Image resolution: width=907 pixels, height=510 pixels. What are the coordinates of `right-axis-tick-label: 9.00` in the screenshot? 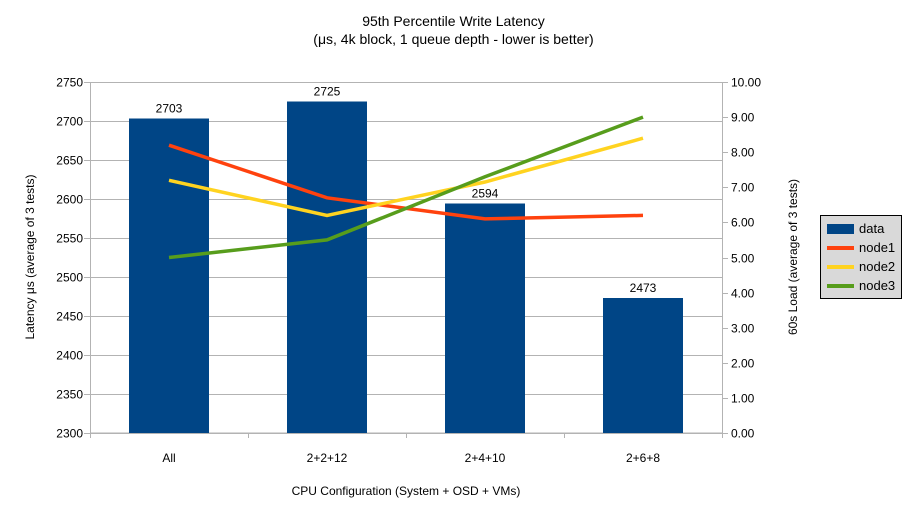 It's located at (743, 118).